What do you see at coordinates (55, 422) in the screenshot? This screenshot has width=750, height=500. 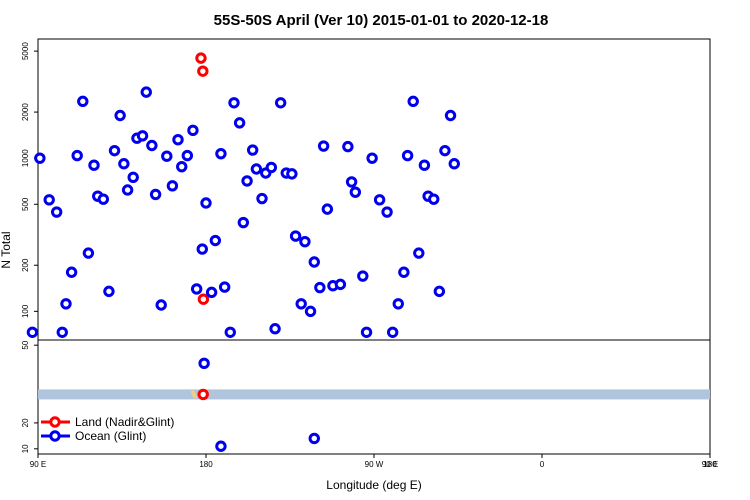 I see `legend-land-marker` at bounding box center [55, 422].